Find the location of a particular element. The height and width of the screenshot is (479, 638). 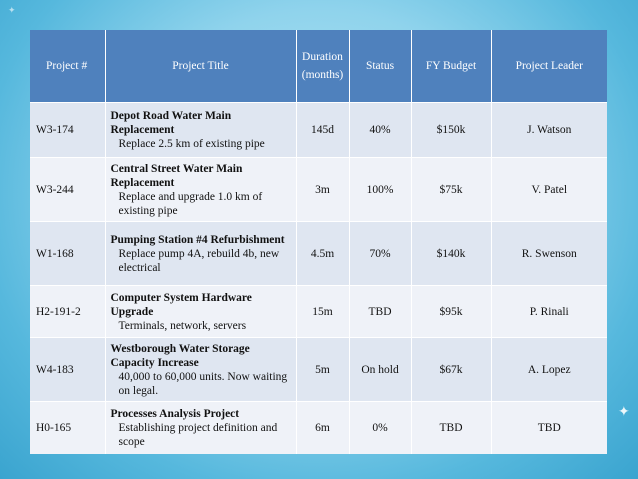

duration-cell: 6m is located at coordinates (323, 427).